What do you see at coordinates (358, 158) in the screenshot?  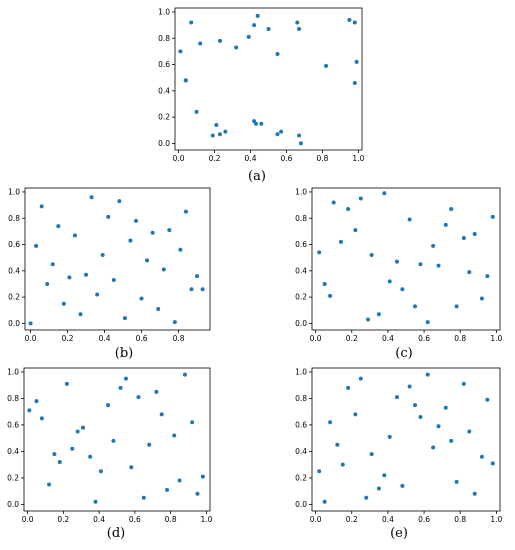 I see `panel-a-xtick-label: 1.0` at bounding box center [358, 158].